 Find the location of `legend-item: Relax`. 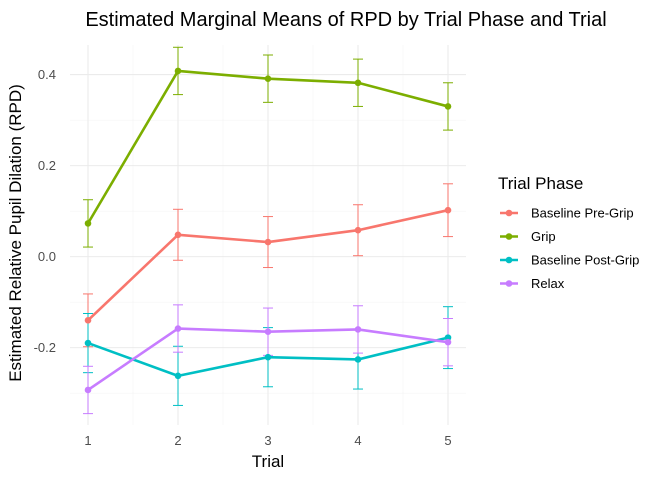

legend-item: Relax is located at coordinates (532, 283).